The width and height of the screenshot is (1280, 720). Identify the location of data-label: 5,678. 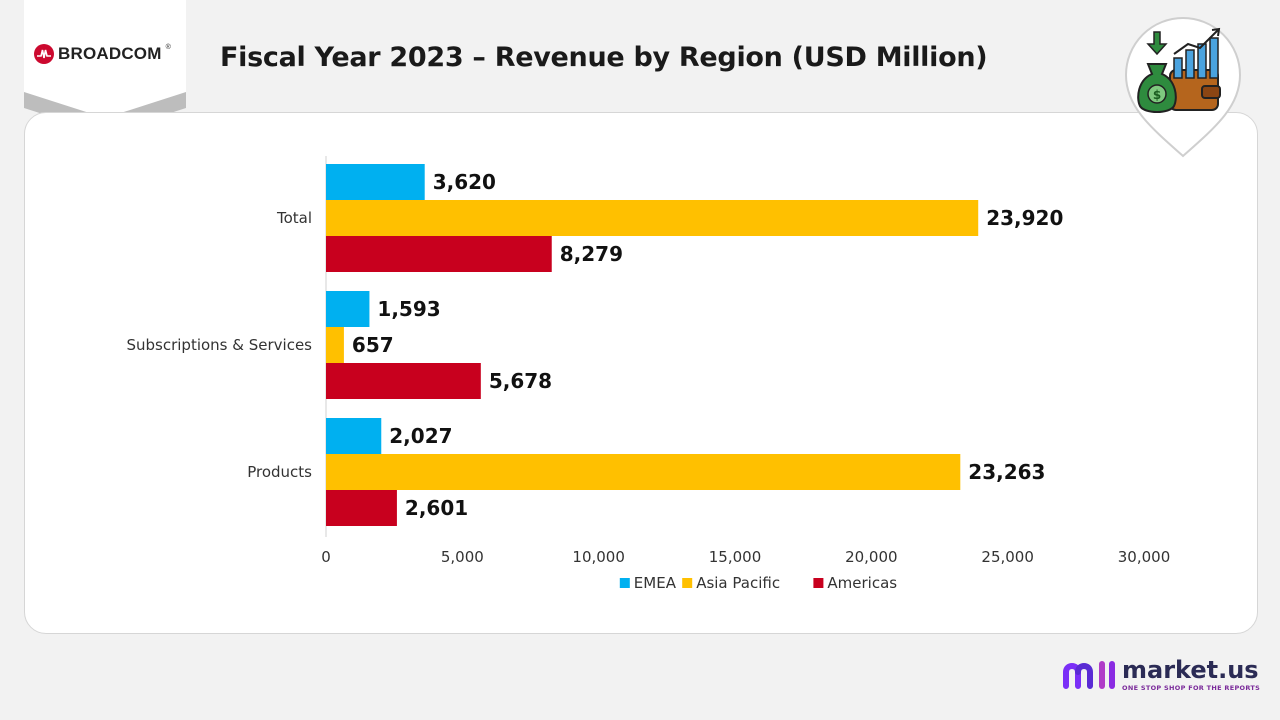
(520, 381).